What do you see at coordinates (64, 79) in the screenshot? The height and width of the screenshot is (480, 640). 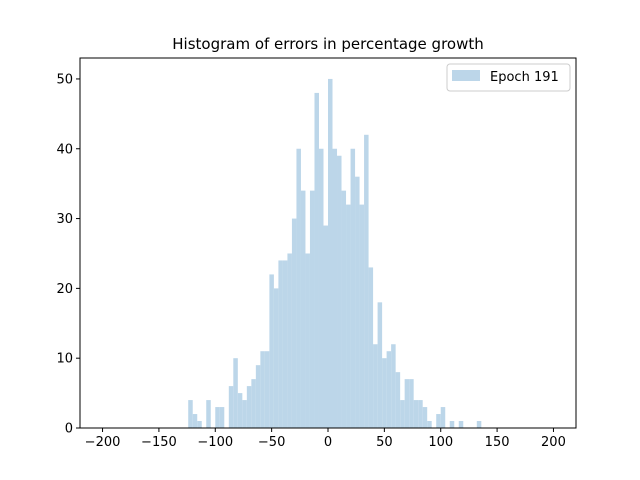 I see `y-tick-label: 50` at bounding box center [64, 79].